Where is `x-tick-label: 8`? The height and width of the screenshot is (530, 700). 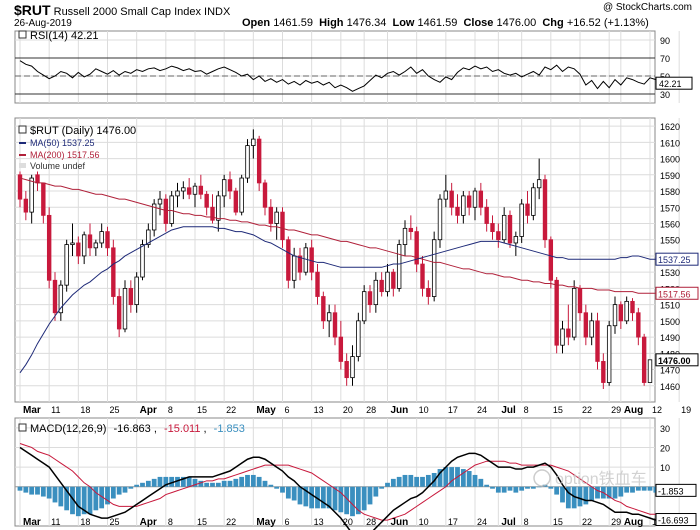
x-tick-label: 8 is located at coordinates (526, 410).